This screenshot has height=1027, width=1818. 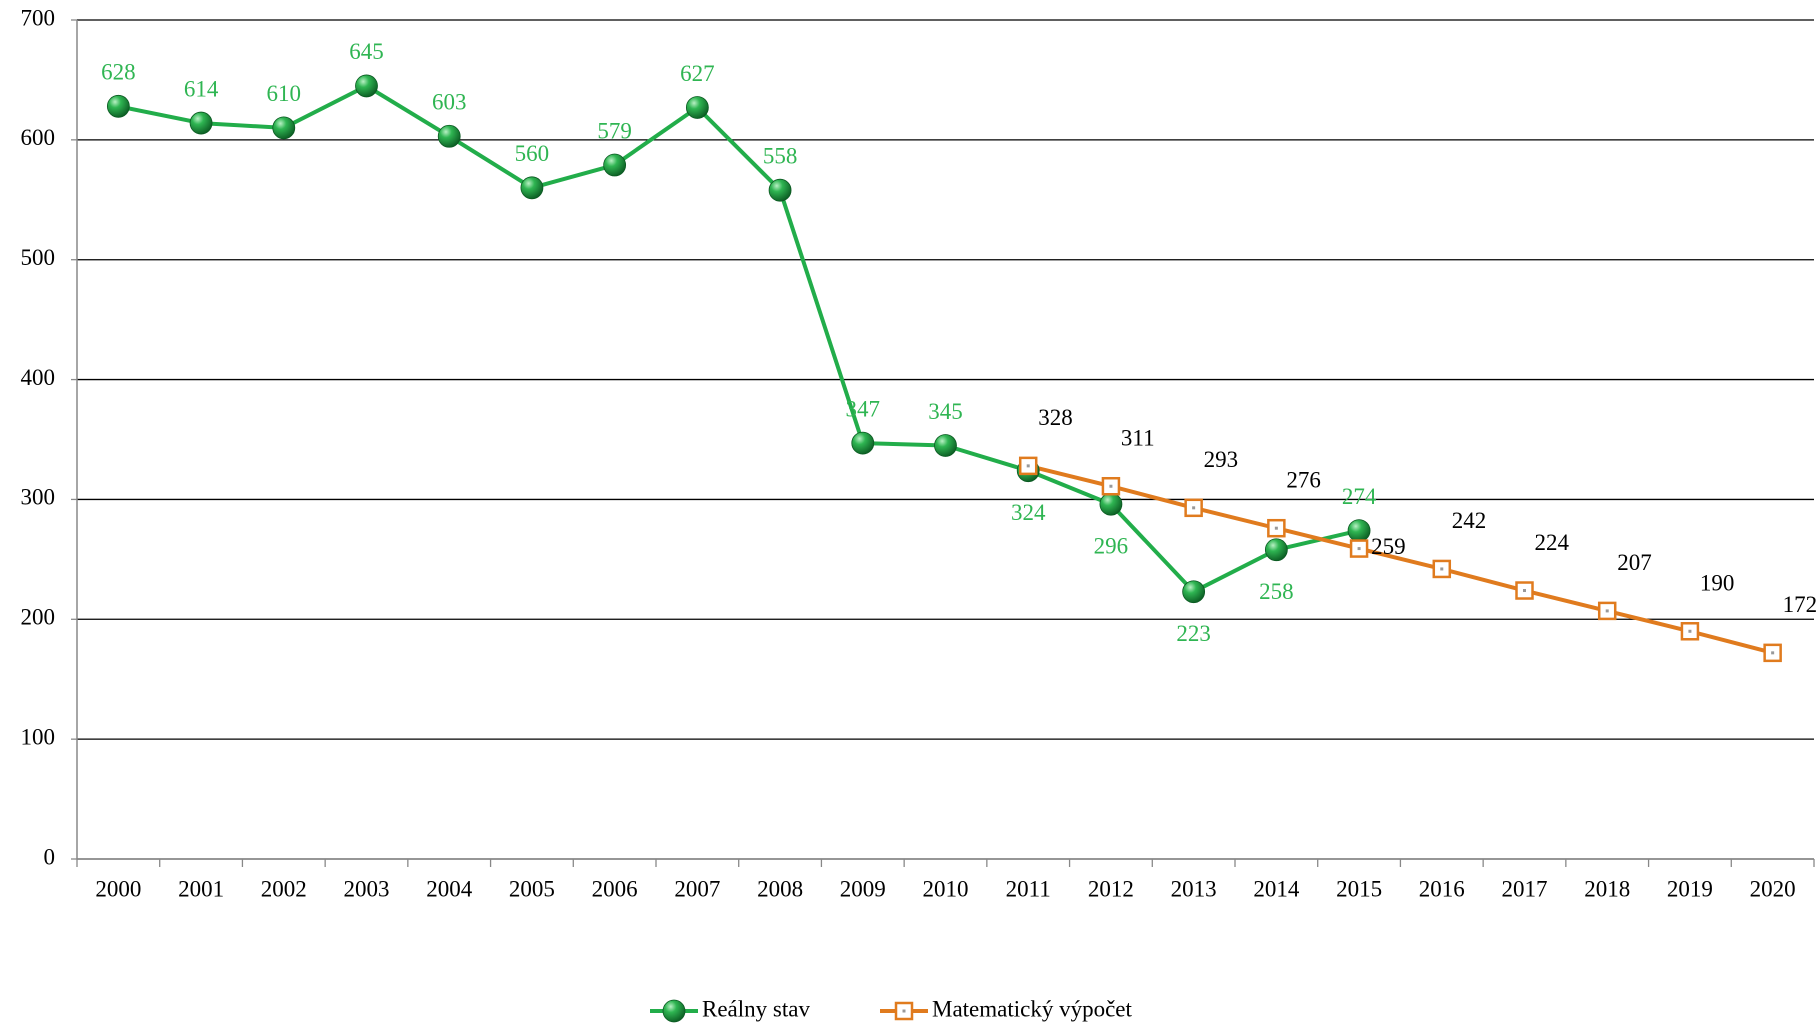 I want to click on data-label: 610, so click(x=284, y=93).